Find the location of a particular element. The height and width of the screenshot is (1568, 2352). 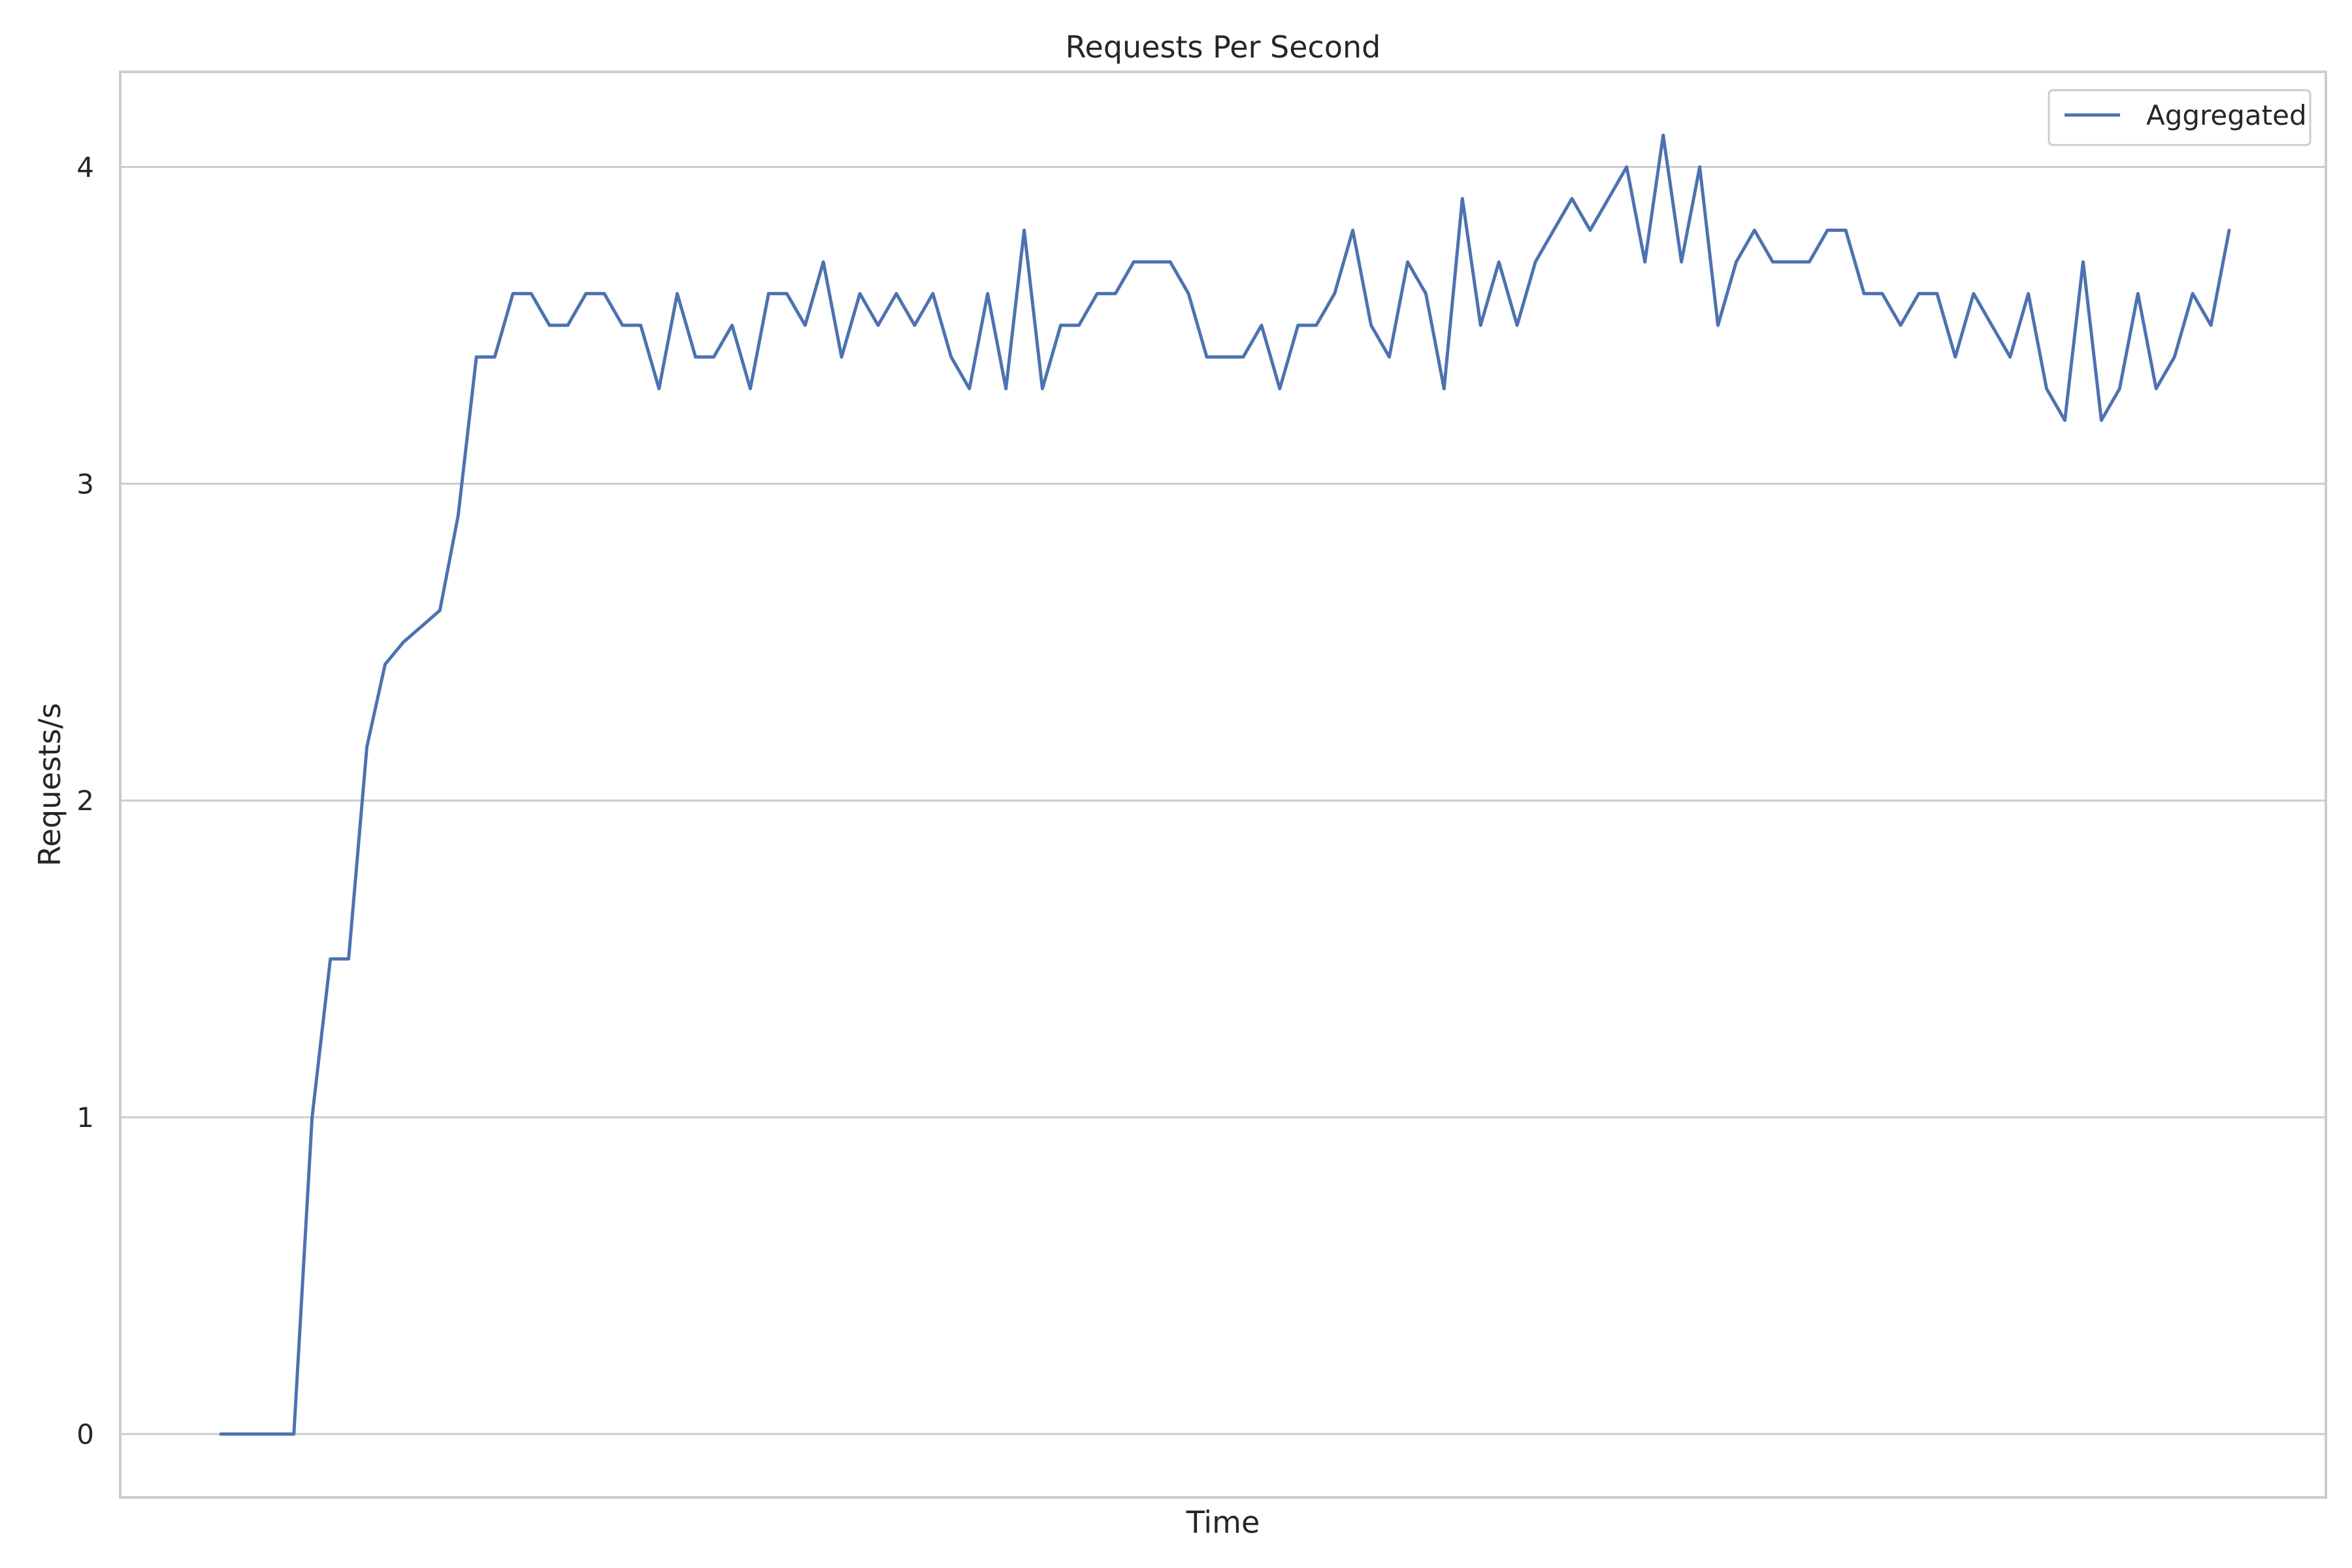

y-tick-labels: 0 1 2 3 4 is located at coordinates (85, 800).